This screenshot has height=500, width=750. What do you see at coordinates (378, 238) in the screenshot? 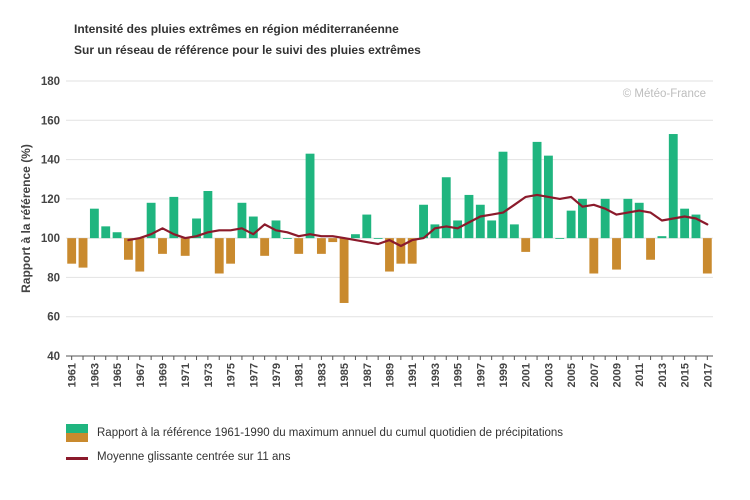
I see `bar-1988` at bounding box center [378, 238].